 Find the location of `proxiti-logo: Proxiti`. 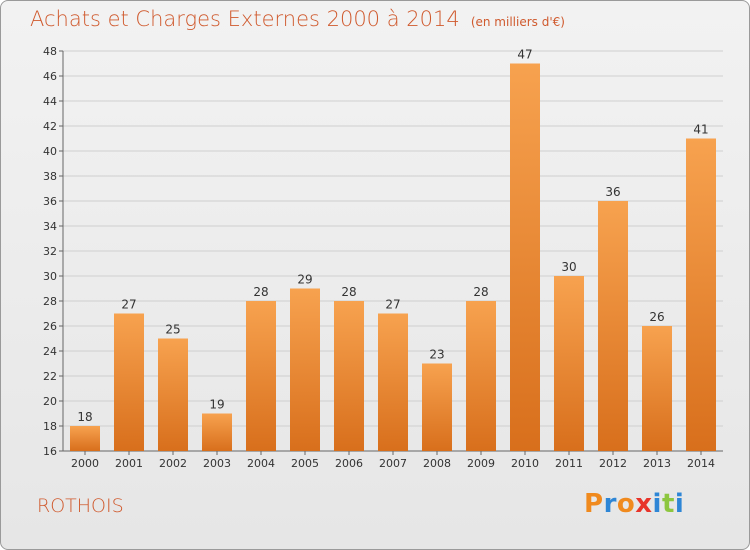

proxiti-logo: Proxiti is located at coordinates (634, 504).